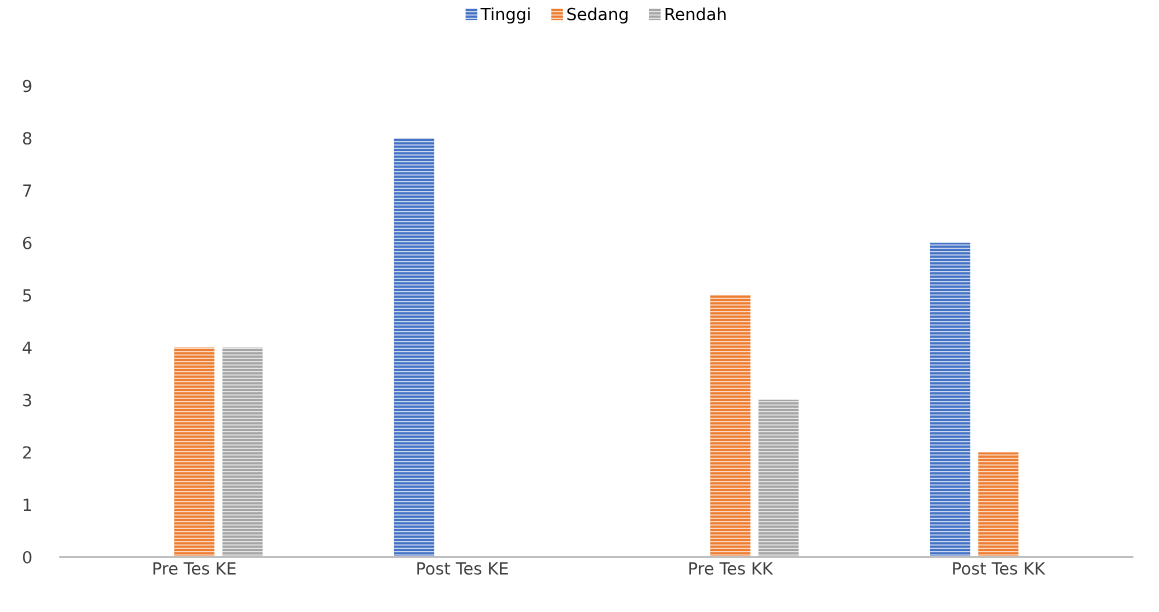 The height and width of the screenshot is (612, 1159). Describe the element at coordinates (462, 568) in the screenshot. I see `x-tick-label: Post Tes KE` at that location.